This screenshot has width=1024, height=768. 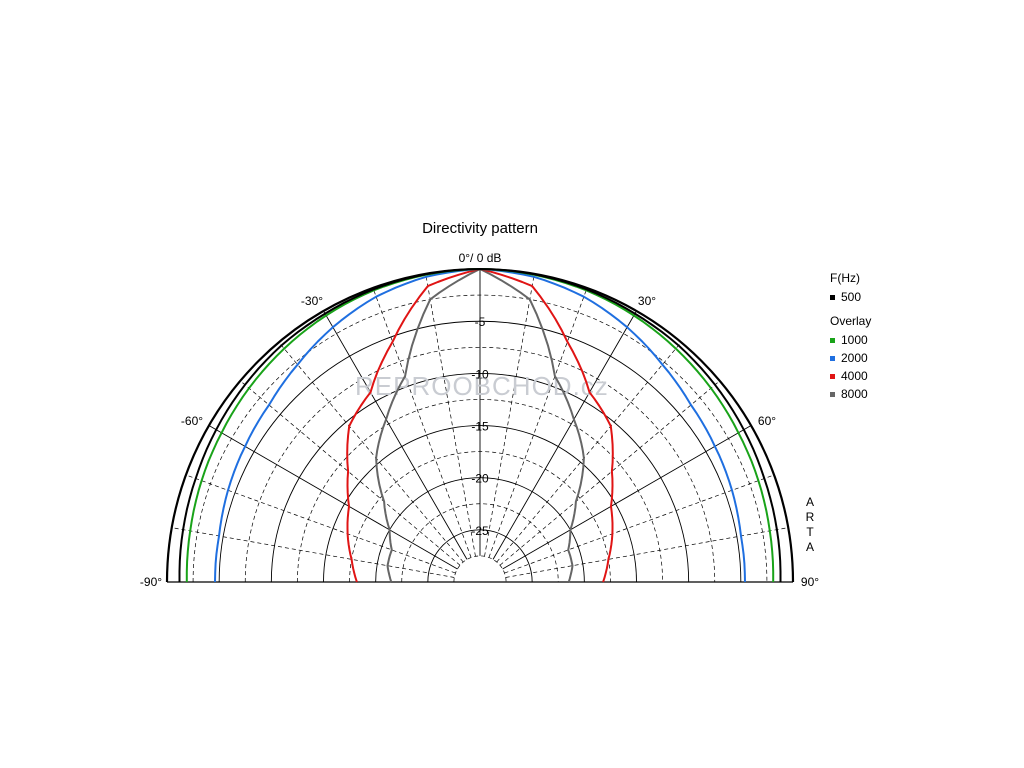 What do you see at coordinates (854, 376) in the screenshot?
I see `legend-entry: 4000` at bounding box center [854, 376].